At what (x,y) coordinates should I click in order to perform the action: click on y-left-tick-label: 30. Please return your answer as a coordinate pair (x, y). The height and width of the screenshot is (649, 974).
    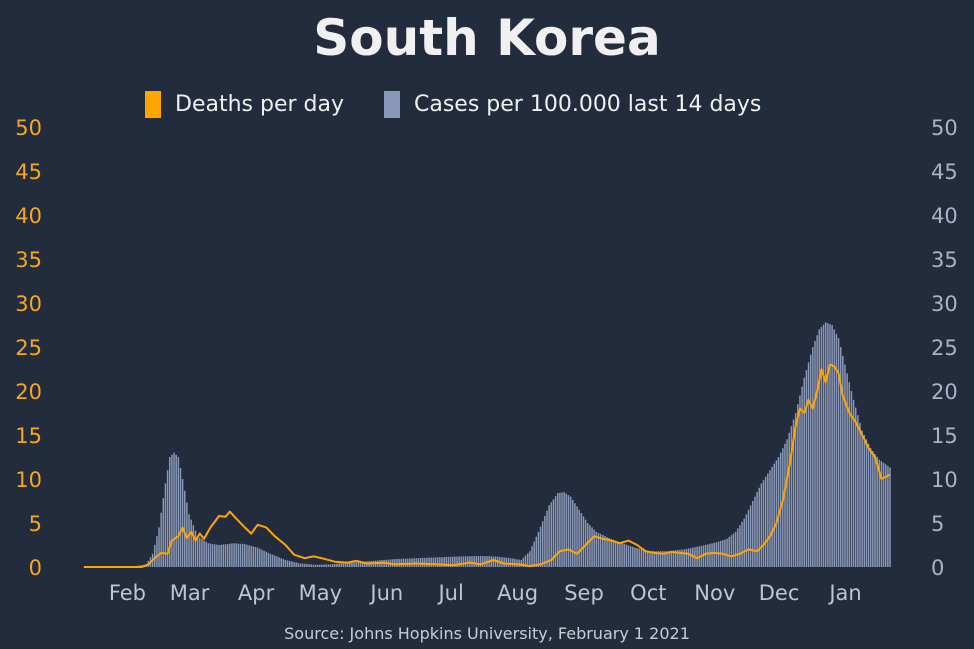
    Looking at the image, I should click on (28, 304).